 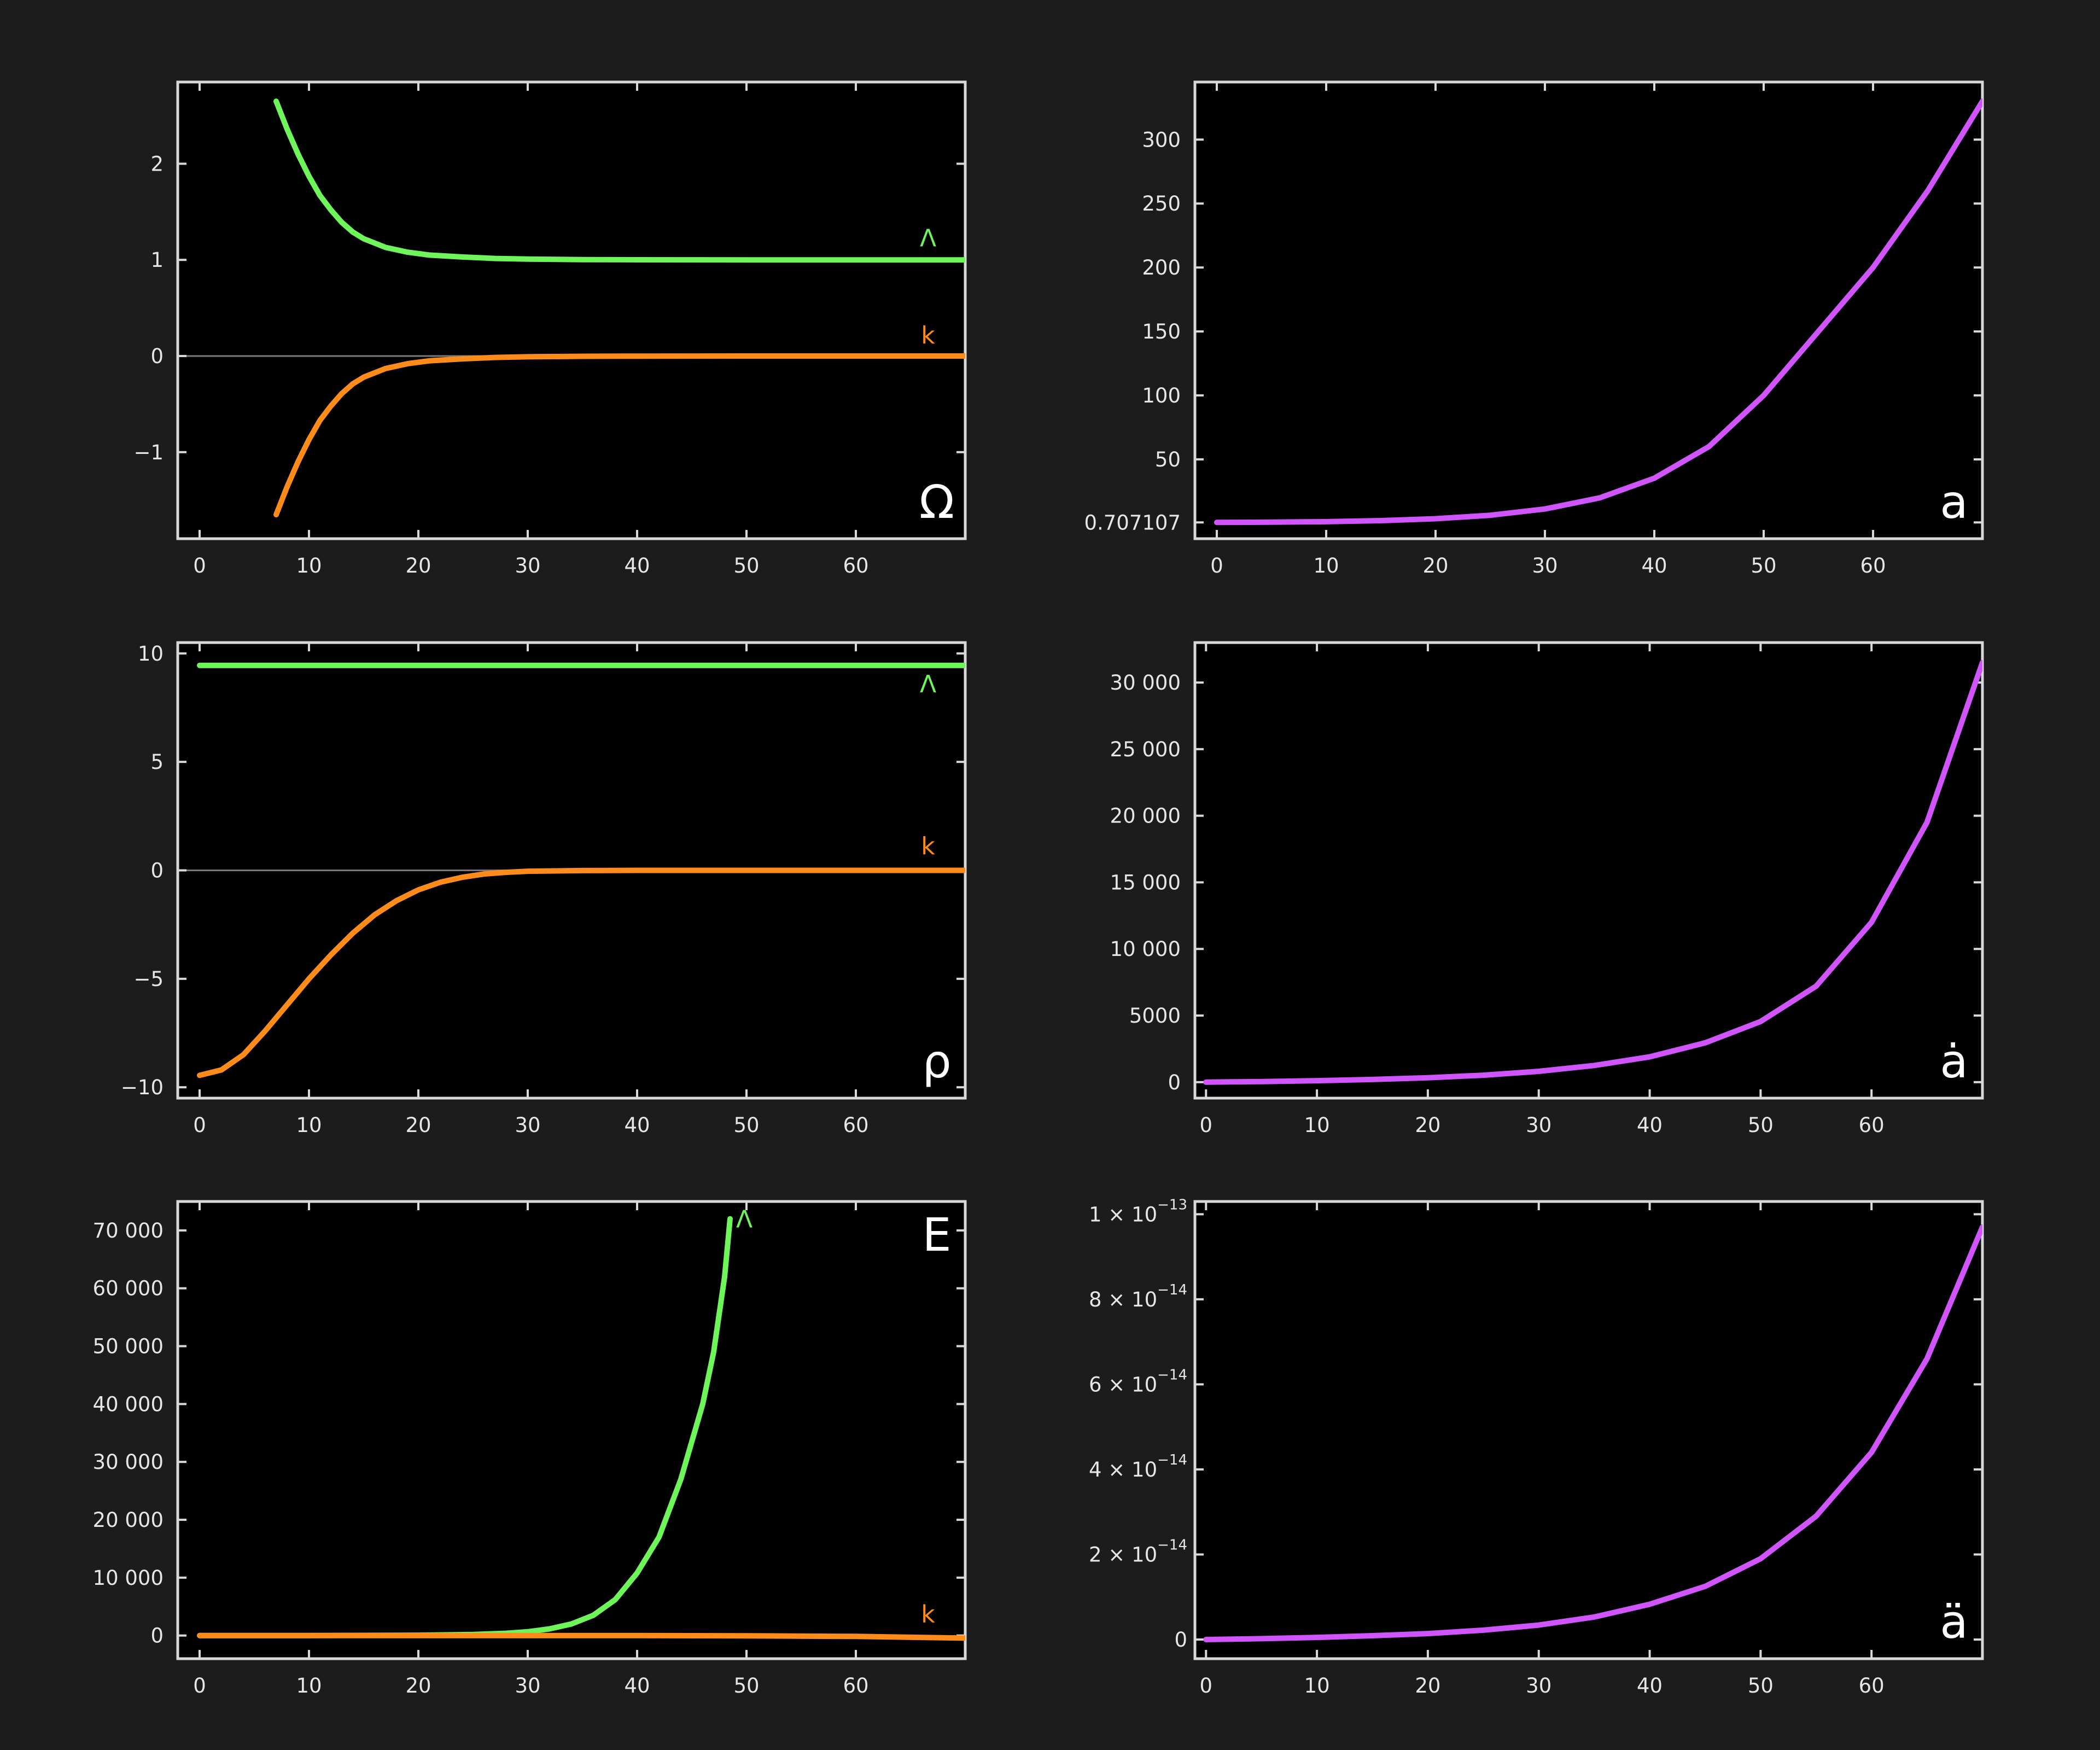 I want to click on series-line-addot, so click(x=1592, y=1433).